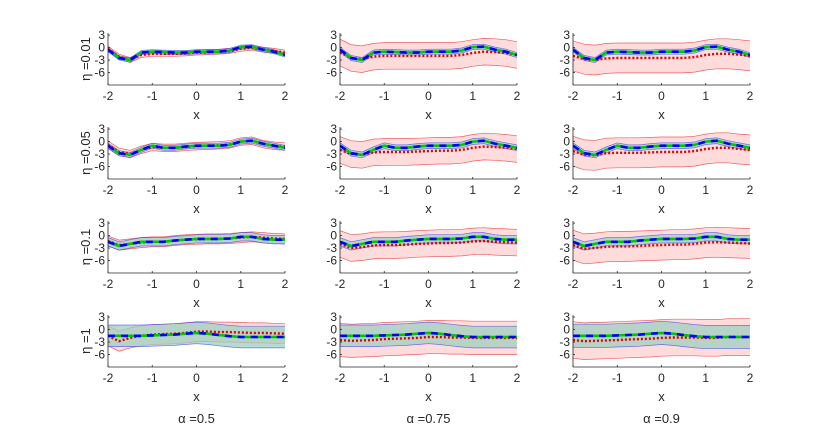 Image resolution: width=830 pixels, height=428 pixels. Describe the element at coordinates (656, 263) in the screenshot. I see `subplot-r3-c3: -2 -1 0 1 230-3-6x` at that location.